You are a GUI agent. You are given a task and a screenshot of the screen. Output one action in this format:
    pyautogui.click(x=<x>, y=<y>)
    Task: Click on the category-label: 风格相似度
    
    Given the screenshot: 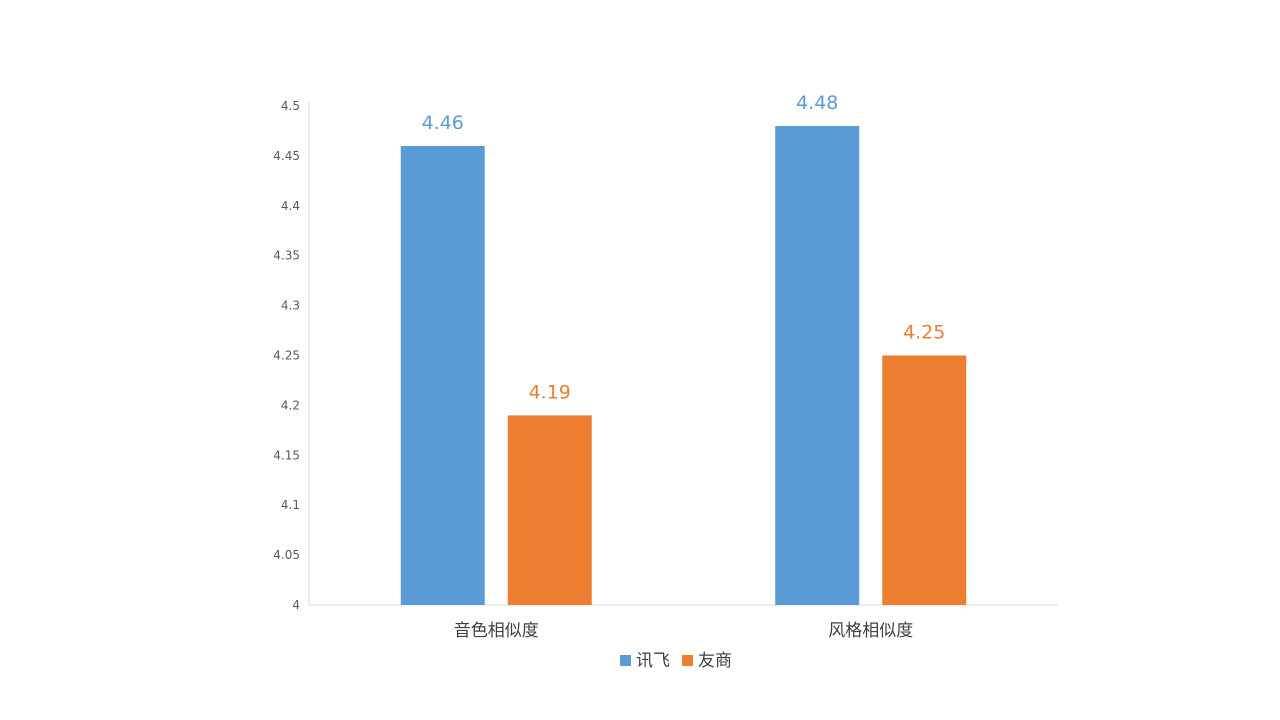 What is the action you would take?
    pyautogui.click(x=870, y=631)
    